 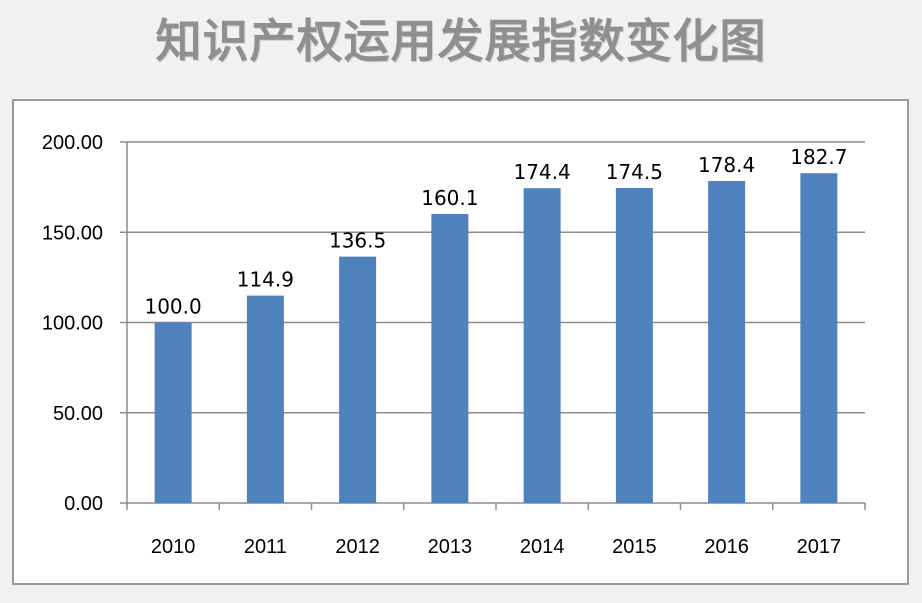 What do you see at coordinates (542, 345) in the screenshot?
I see `bar-2014` at bounding box center [542, 345].